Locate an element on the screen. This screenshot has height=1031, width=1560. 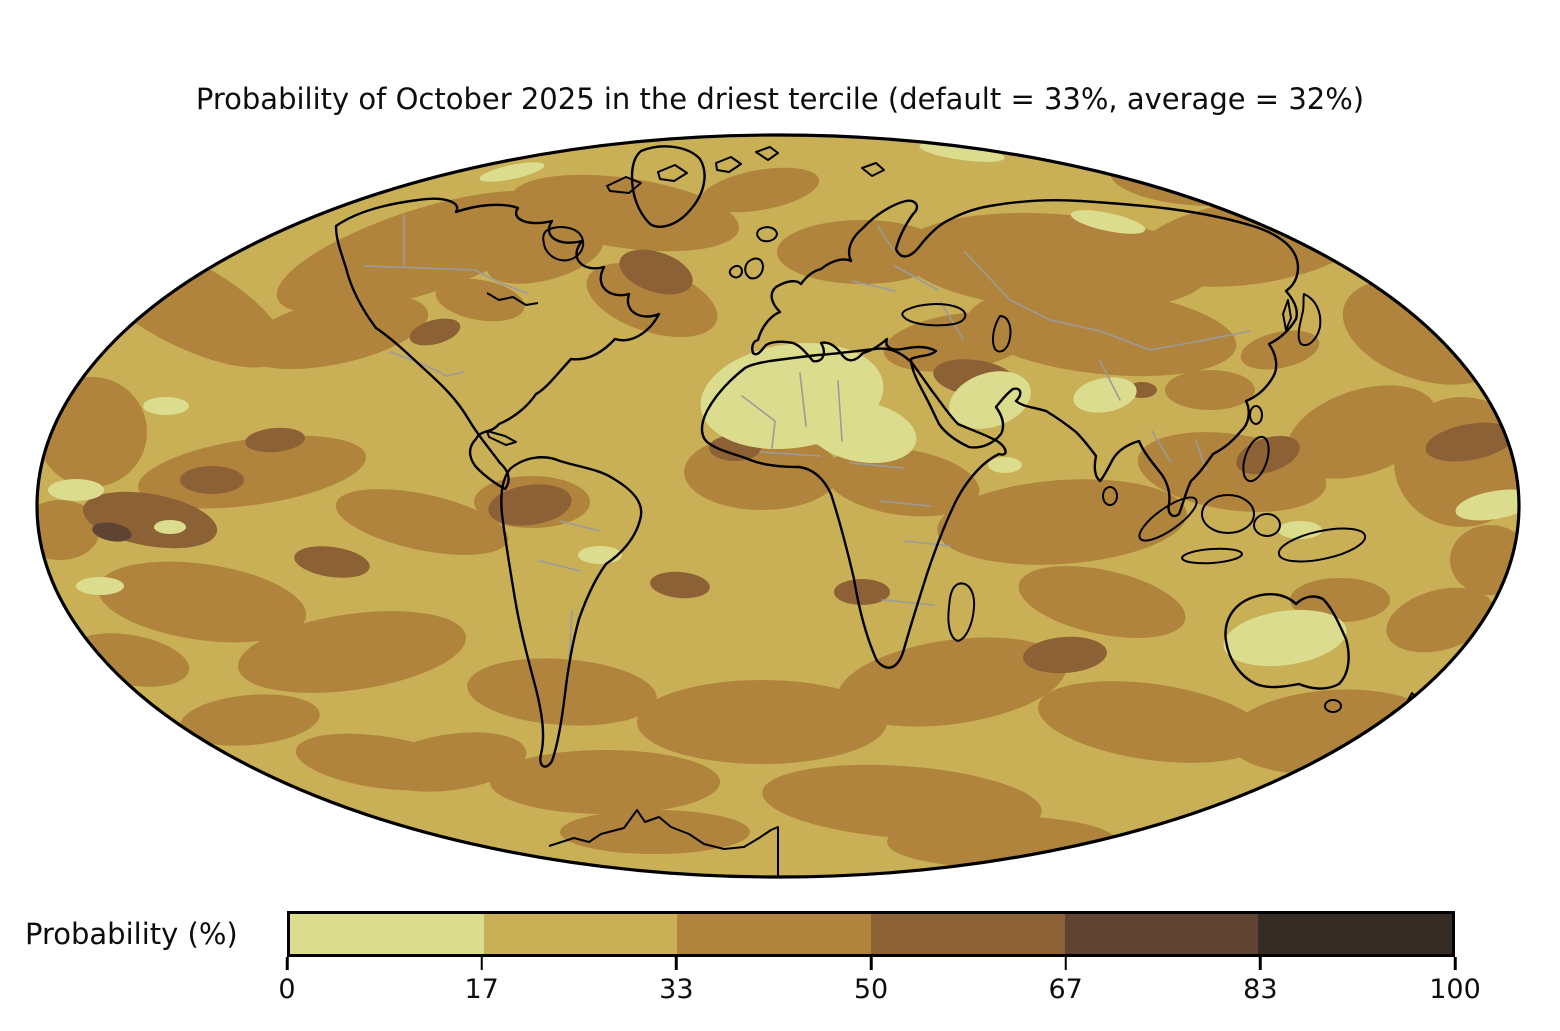
colorbar-ticklabel-33: 33 is located at coordinates (676, 989).